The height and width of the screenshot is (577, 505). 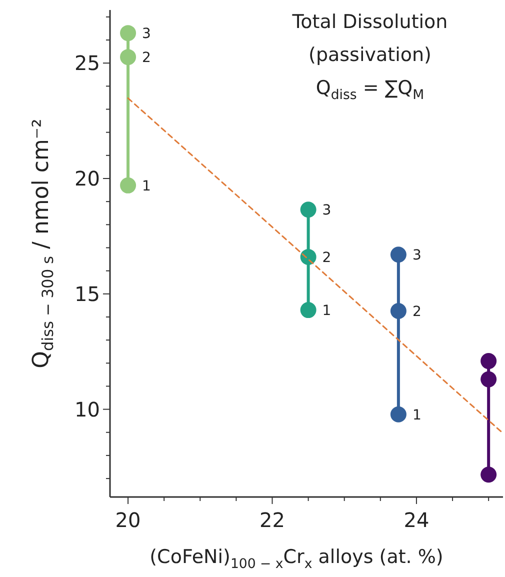 What do you see at coordinates (128, 520) in the screenshot?
I see `x-tick-label: 20` at bounding box center [128, 520].